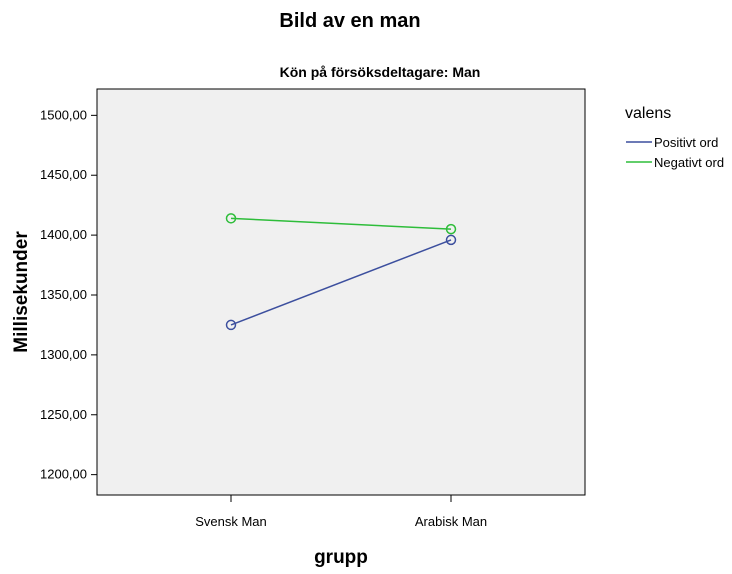  What do you see at coordinates (341, 512) in the screenshot?
I see `x-axis: Svensk Man Arabisk Man` at bounding box center [341, 512].